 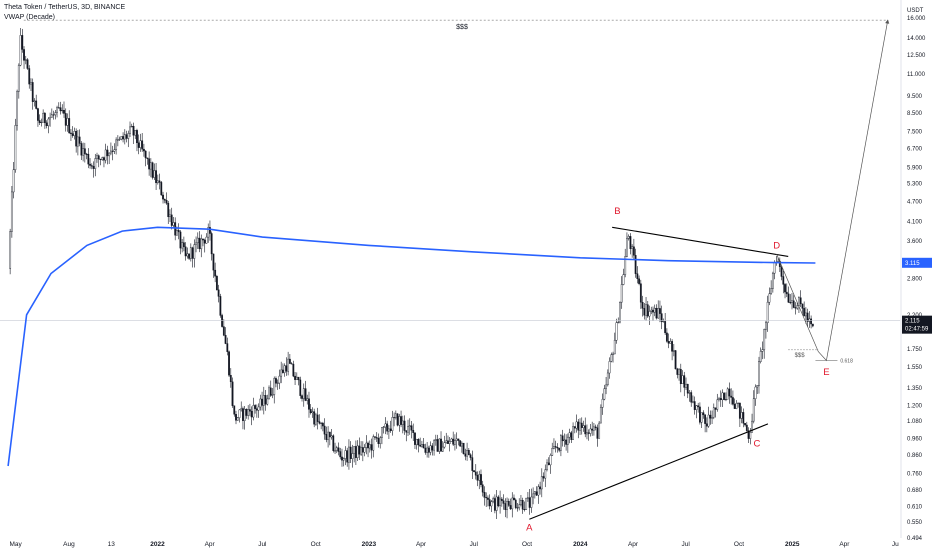 What do you see at coordinates (915, 350) in the screenshot?
I see `price-tick-label: 1.750` at bounding box center [915, 350].